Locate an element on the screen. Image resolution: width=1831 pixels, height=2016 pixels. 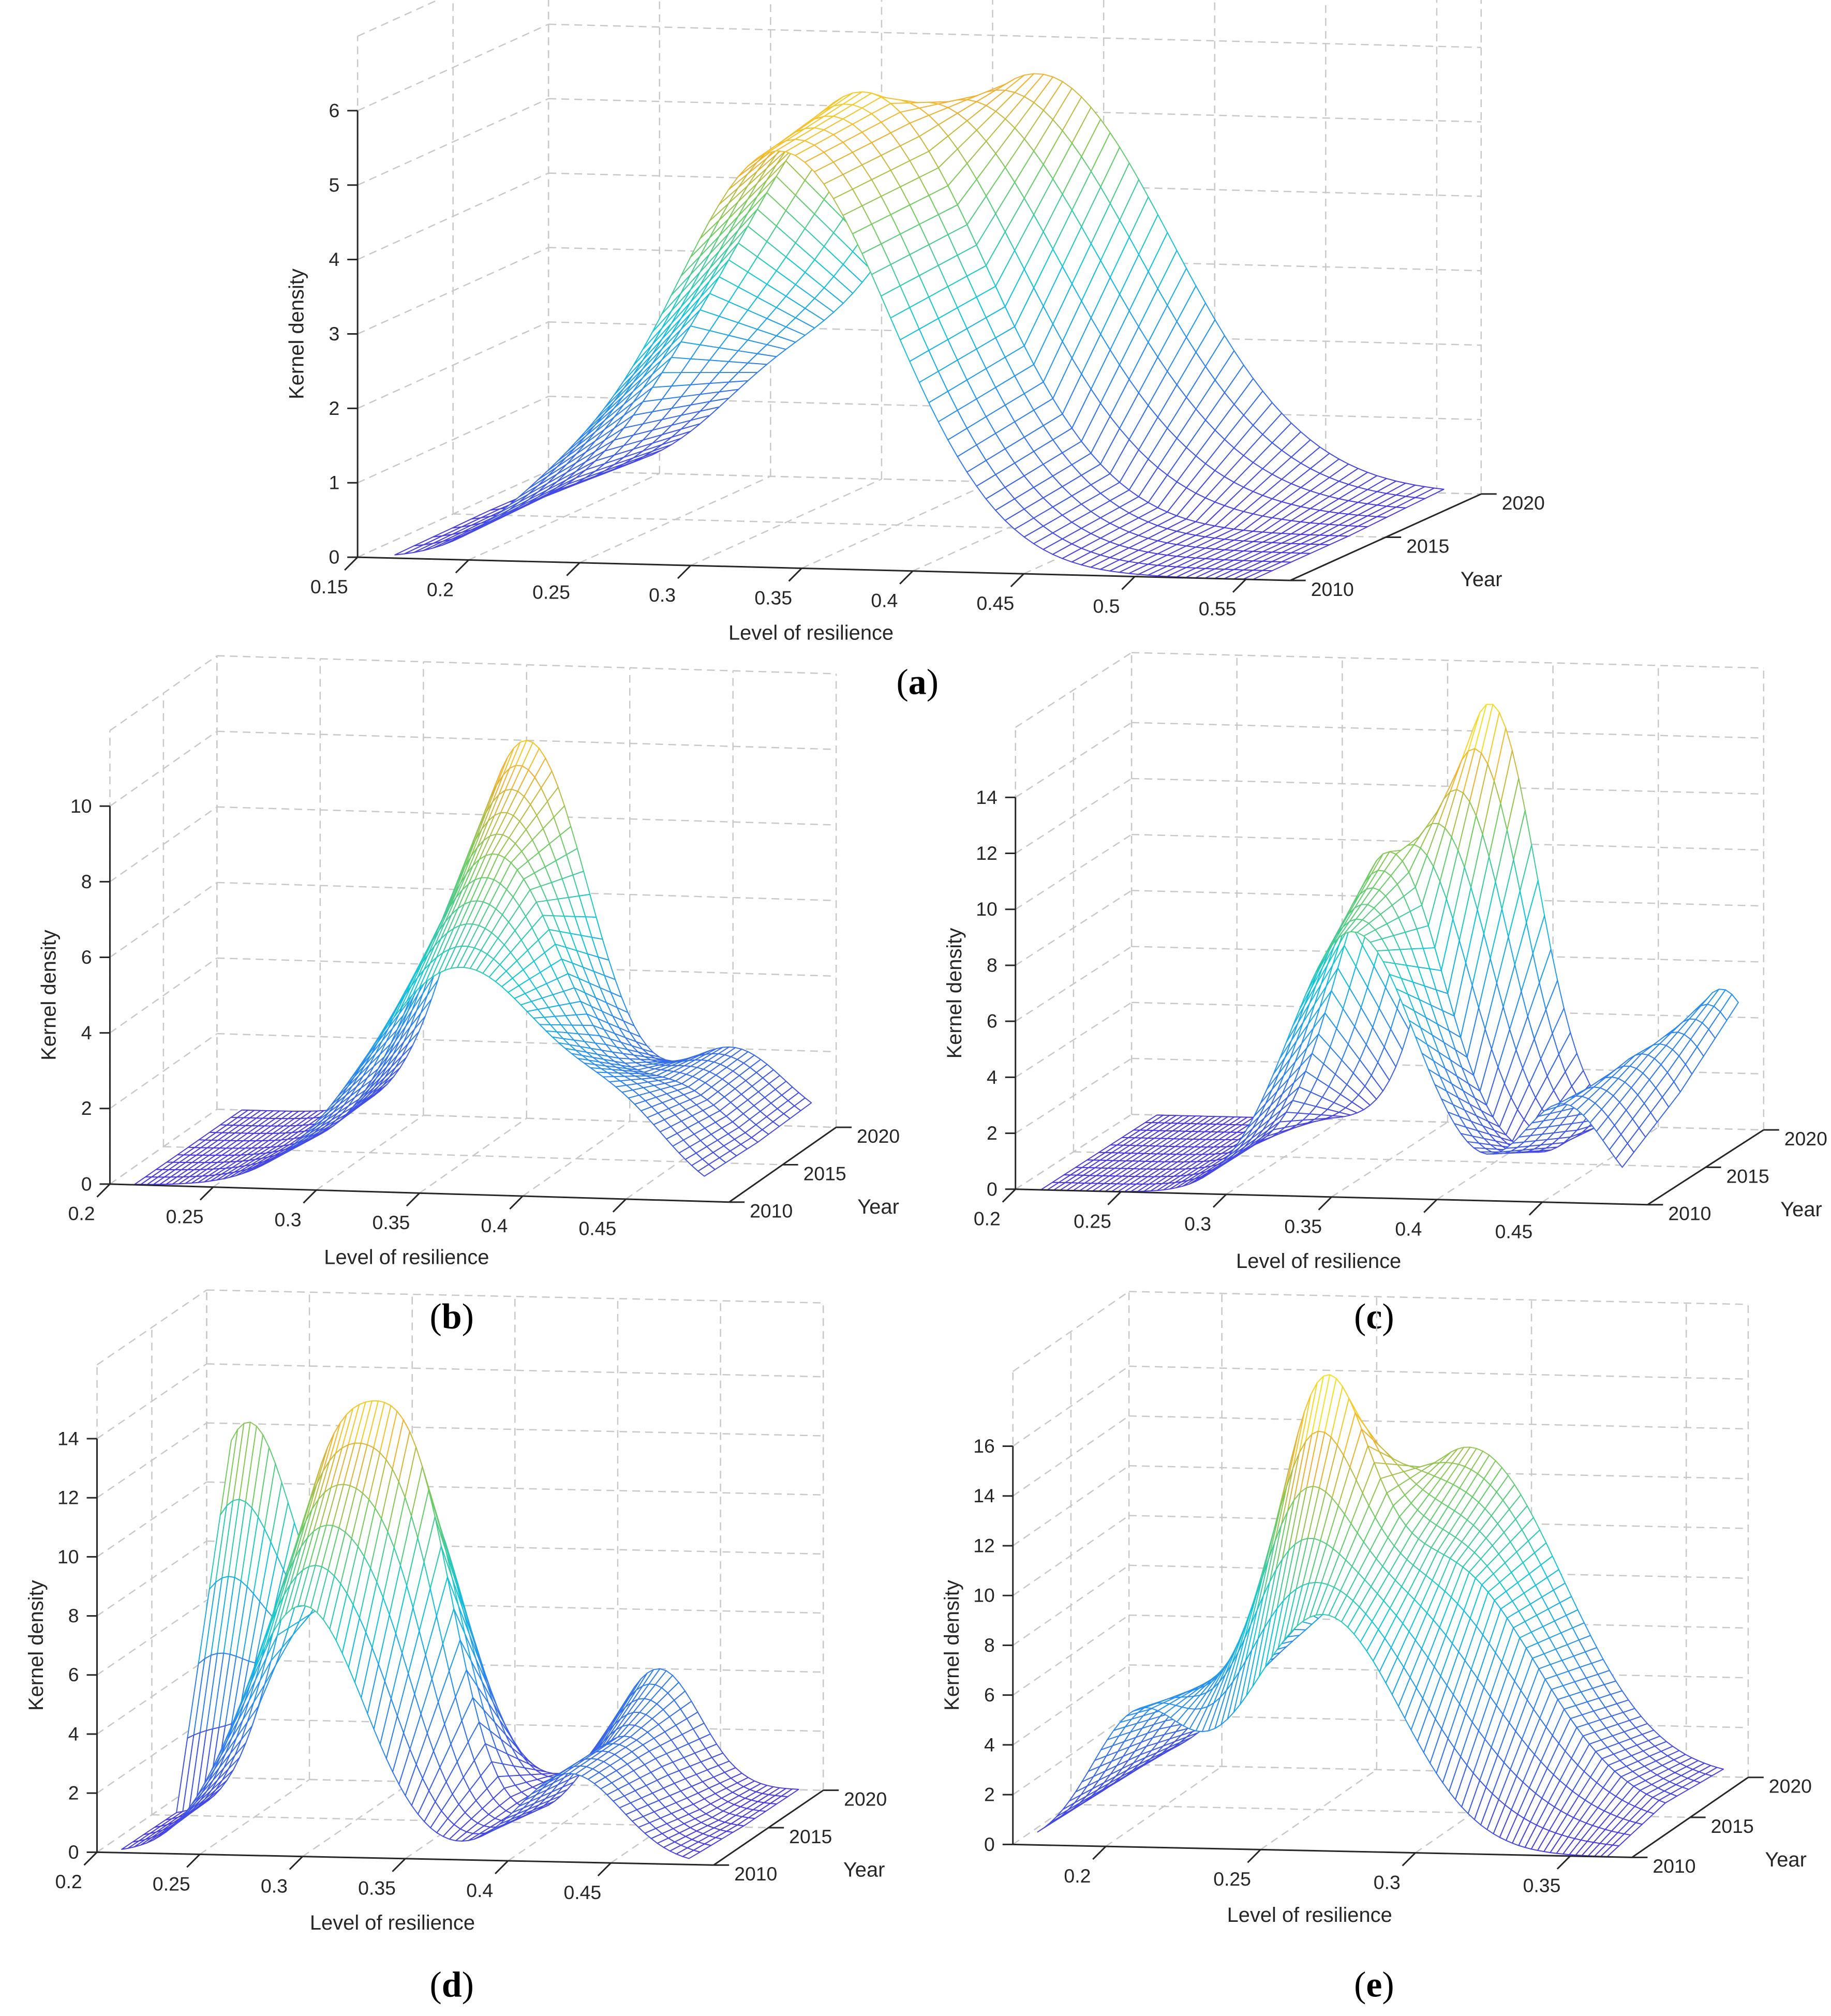
x-tick-label: 0.45 is located at coordinates (582, 1892).